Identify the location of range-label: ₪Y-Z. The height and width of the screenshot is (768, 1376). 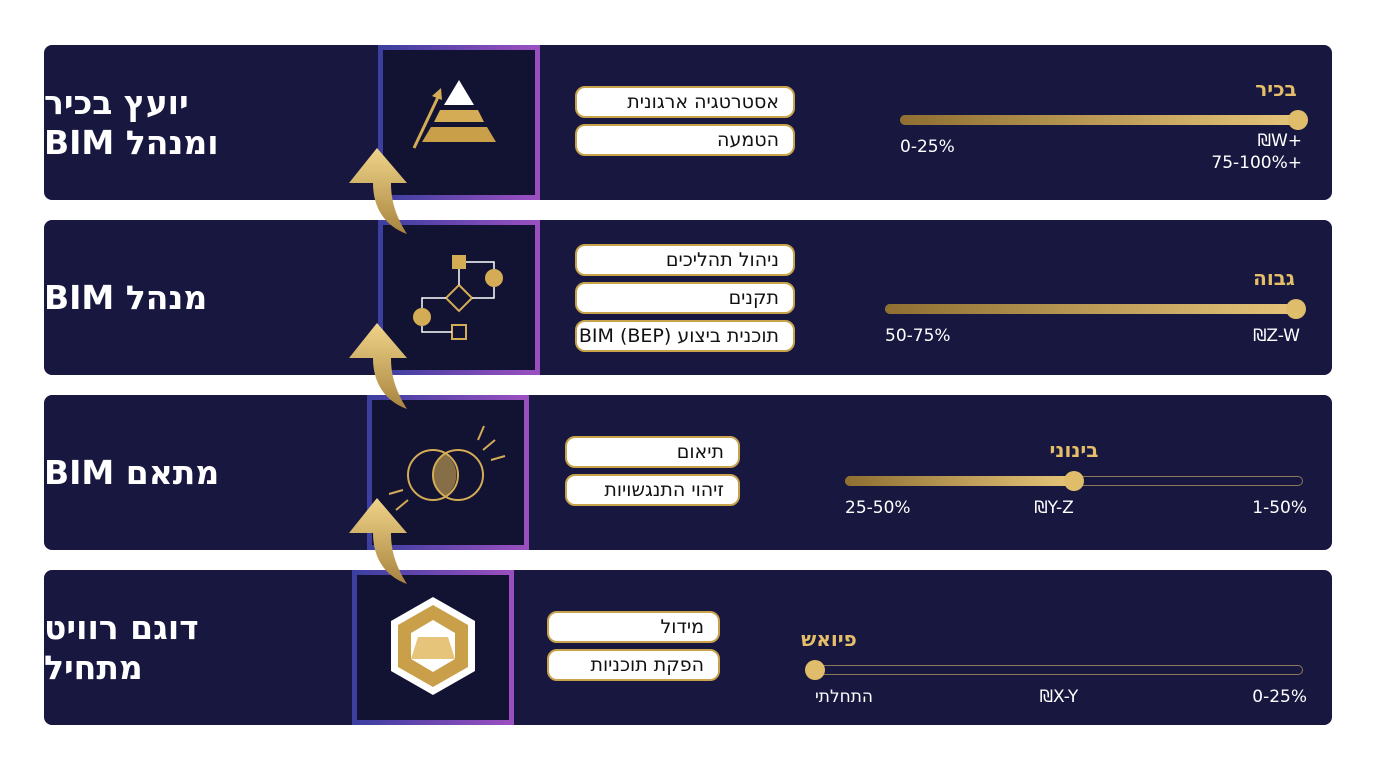
(1054, 508).